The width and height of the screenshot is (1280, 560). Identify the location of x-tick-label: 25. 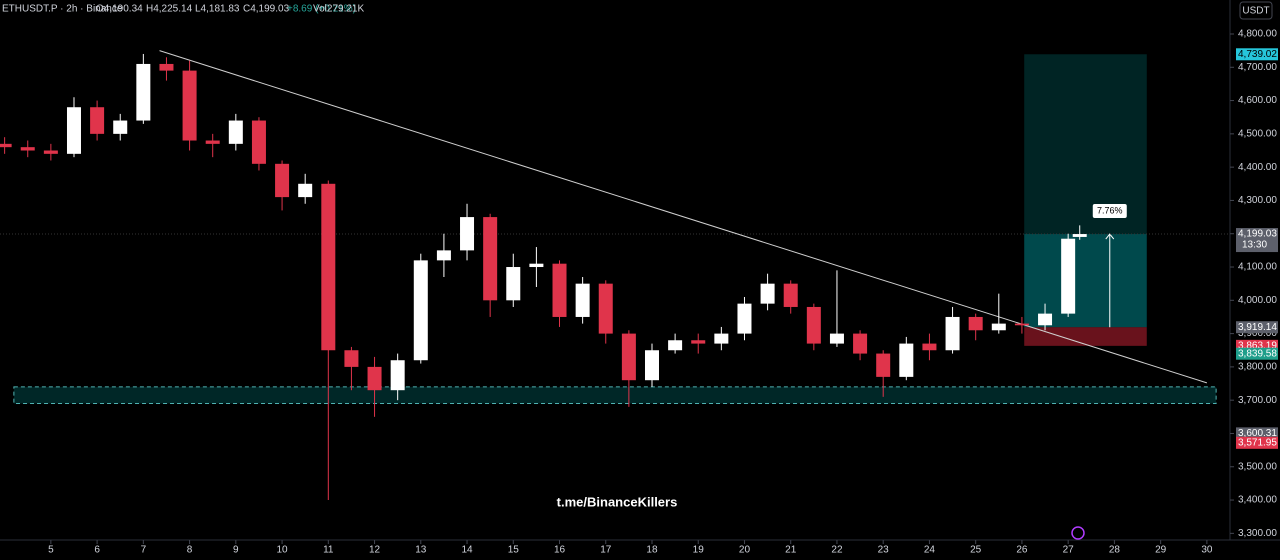
(976, 550).